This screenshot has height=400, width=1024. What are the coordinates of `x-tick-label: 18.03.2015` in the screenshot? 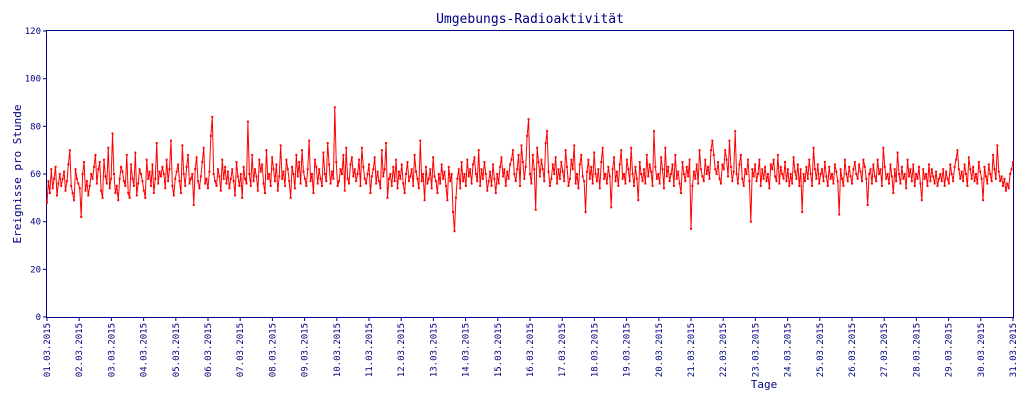 It's located at (595, 350).